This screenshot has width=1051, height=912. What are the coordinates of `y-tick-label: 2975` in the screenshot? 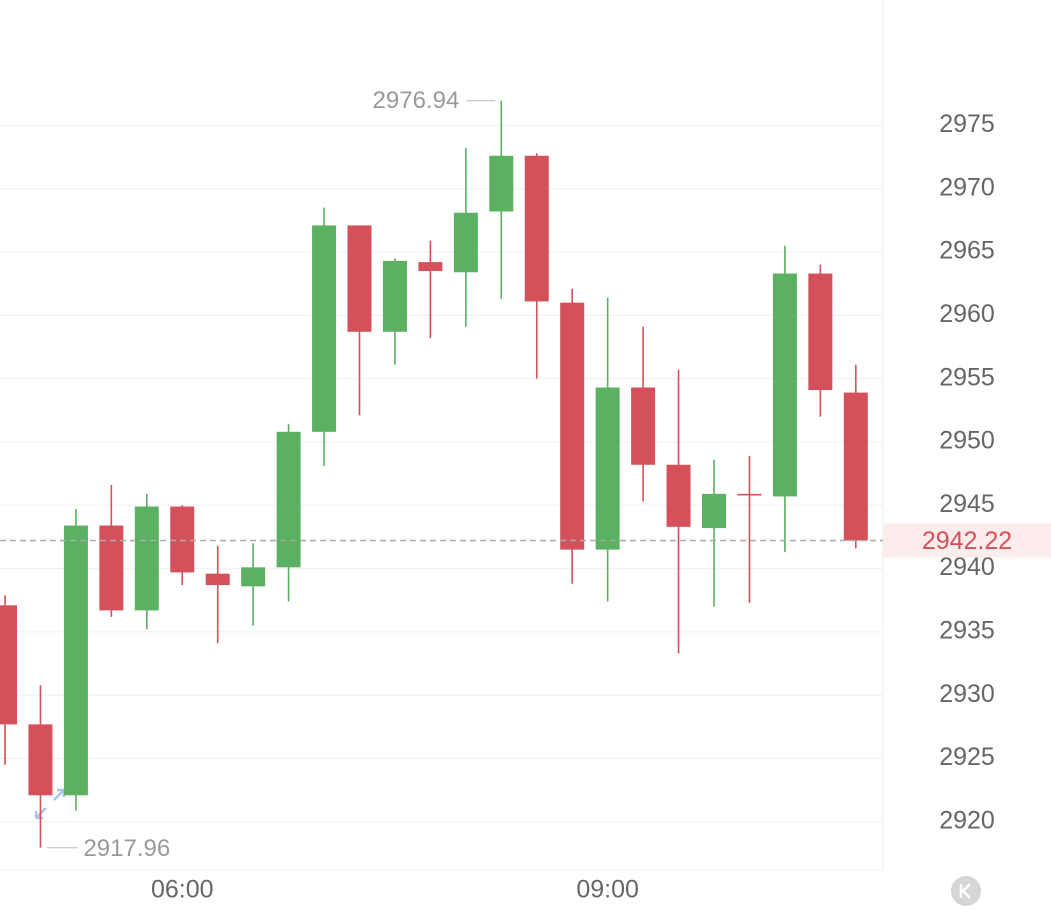 It's located at (967, 124).